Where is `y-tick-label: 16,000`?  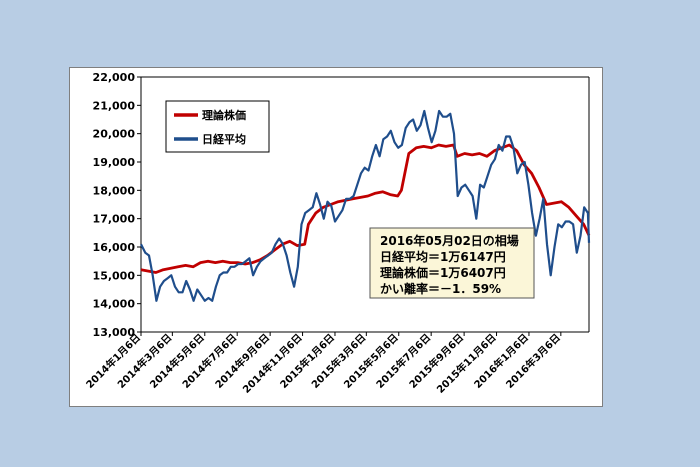
y-tick-label: 16,000 is located at coordinates (114, 247).